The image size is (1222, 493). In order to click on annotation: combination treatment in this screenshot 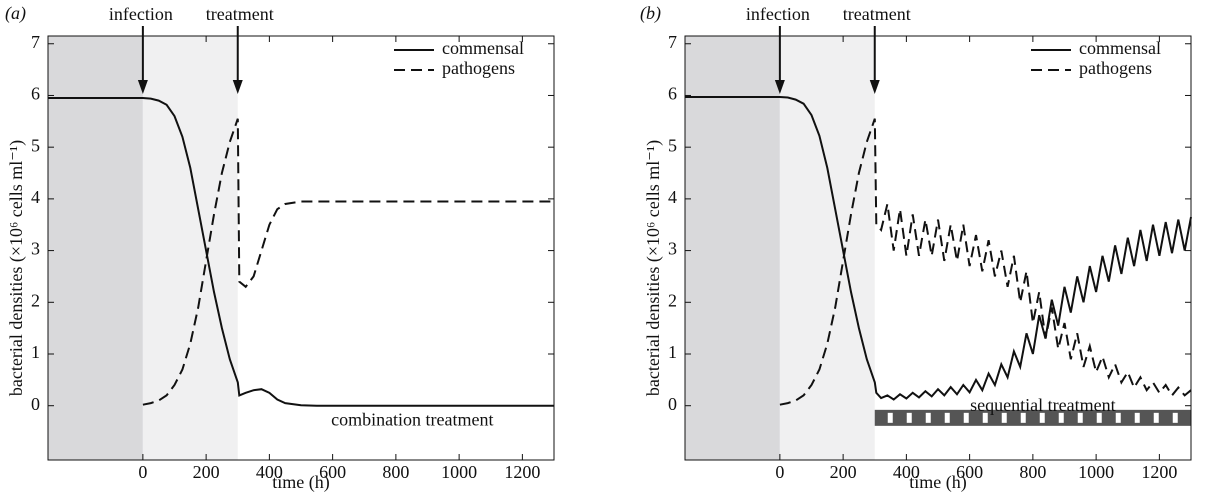, I will do `click(412, 419)`.